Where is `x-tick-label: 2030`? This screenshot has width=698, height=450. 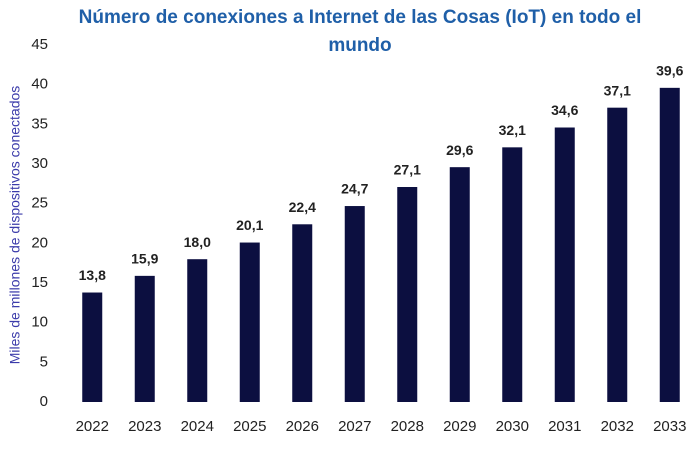 x-tick-label: 2030 is located at coordinates (512, 426).